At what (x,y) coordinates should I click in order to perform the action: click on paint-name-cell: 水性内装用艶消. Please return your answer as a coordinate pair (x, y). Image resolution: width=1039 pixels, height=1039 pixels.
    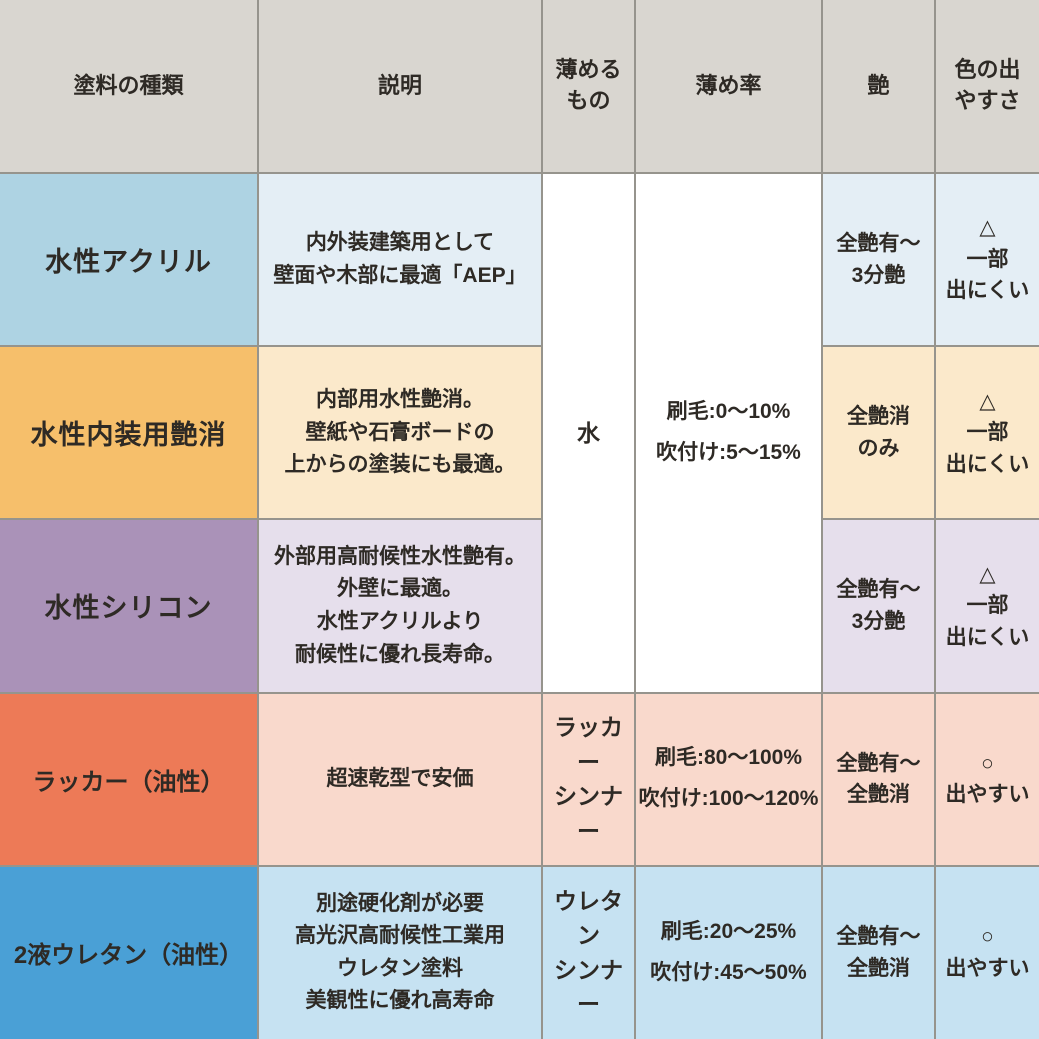
    Looking at the image, I should click on (129, 433).